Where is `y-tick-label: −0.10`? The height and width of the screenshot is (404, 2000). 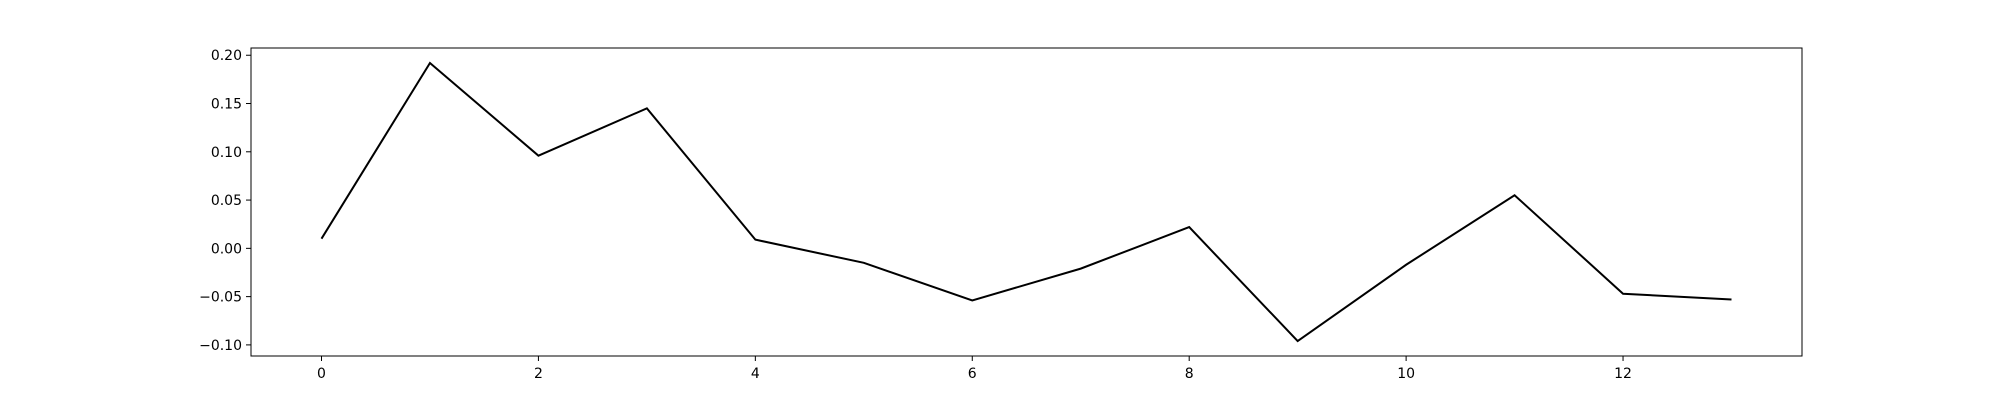
y-tick-label: −0.10 is located at coordinates (220, 346).